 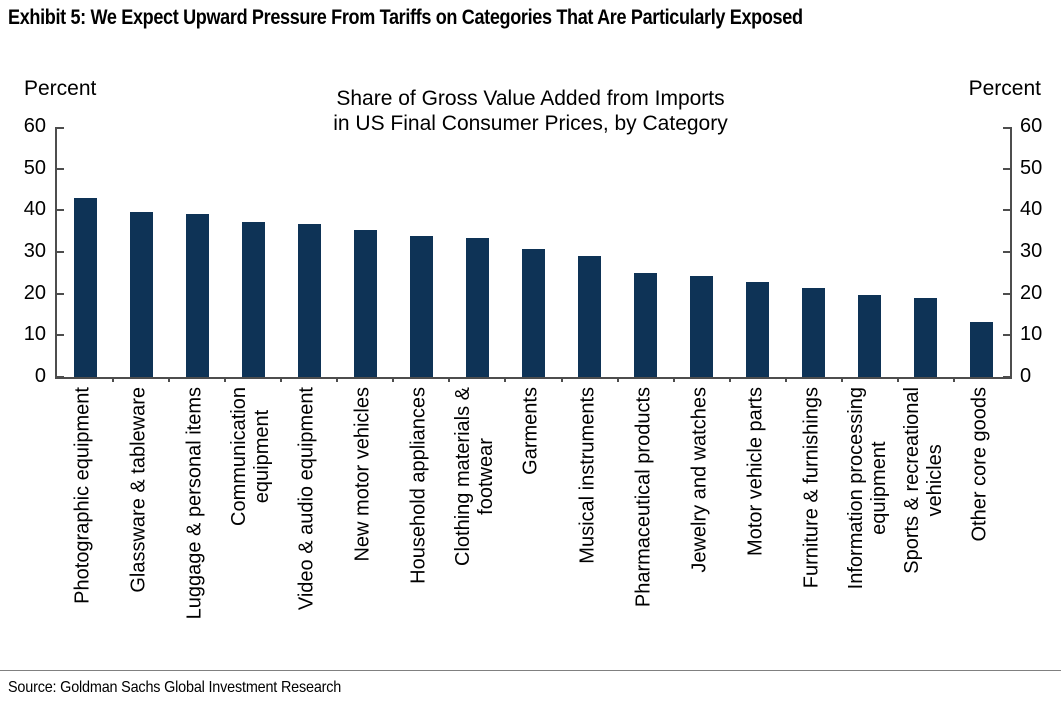 I want to click on category-9: Musical instruments, so click(x=588, y=519).